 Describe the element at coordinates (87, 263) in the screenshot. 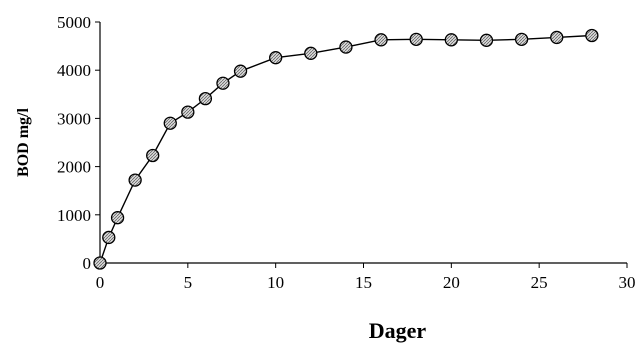

I see `y-tick-label: 0` at that location.